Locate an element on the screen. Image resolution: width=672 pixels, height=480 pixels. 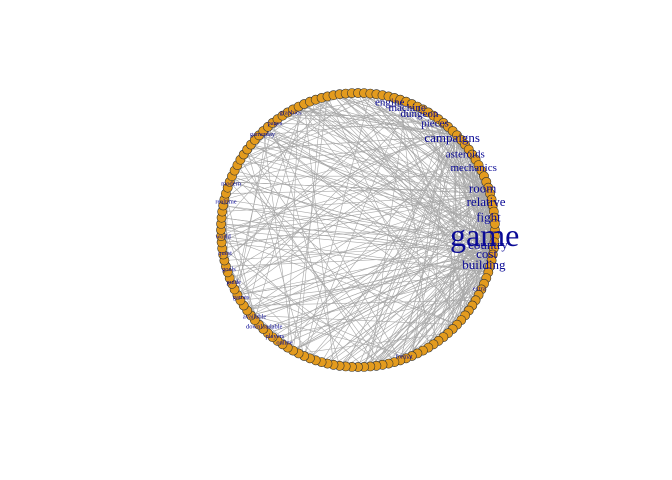
node-label: relative is located at coordinates (486, 201).